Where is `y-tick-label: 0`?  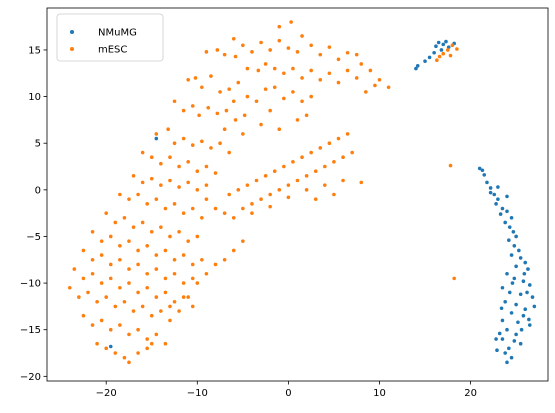
y-tick-label: 0 is located at coordinates (38, 190).